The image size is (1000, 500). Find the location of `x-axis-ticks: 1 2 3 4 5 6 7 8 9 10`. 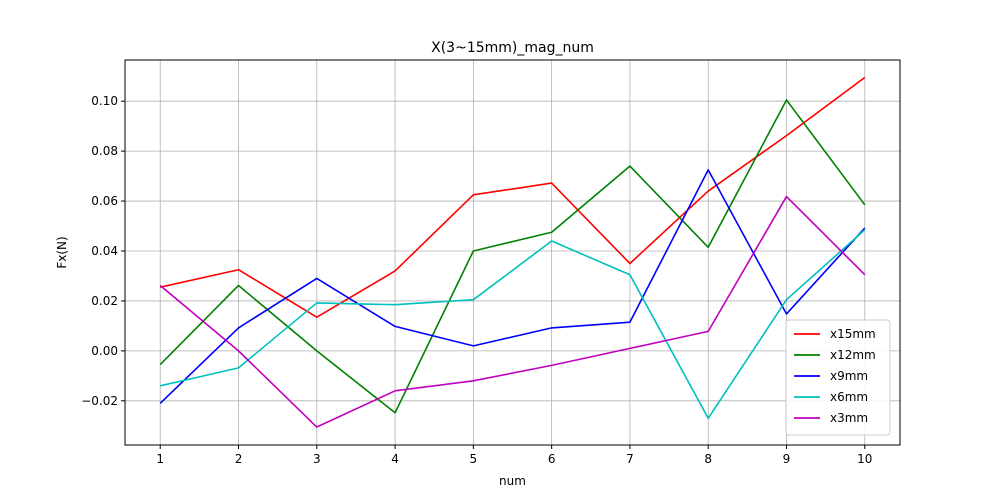

x-axis-ticks: 1 2 3 4 5 6 7 8 9 10 is located at coordinates (514, 455).